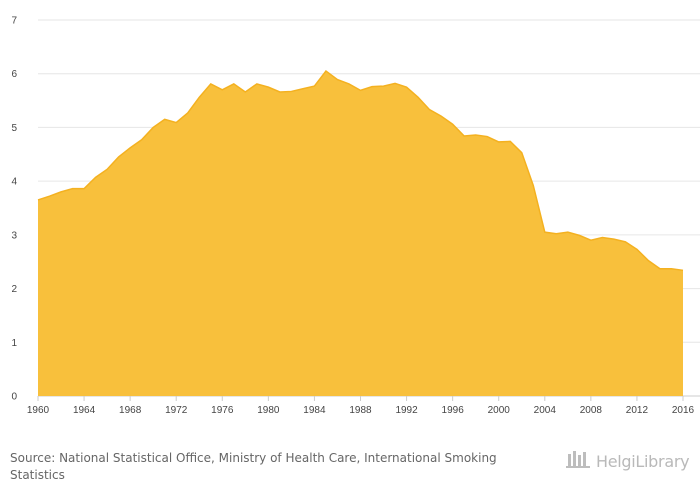 This screenshot has width=700, height=500. Describe the element at coordinates (510, 141) in the screenshot. I see `data-point-2001` at that location.